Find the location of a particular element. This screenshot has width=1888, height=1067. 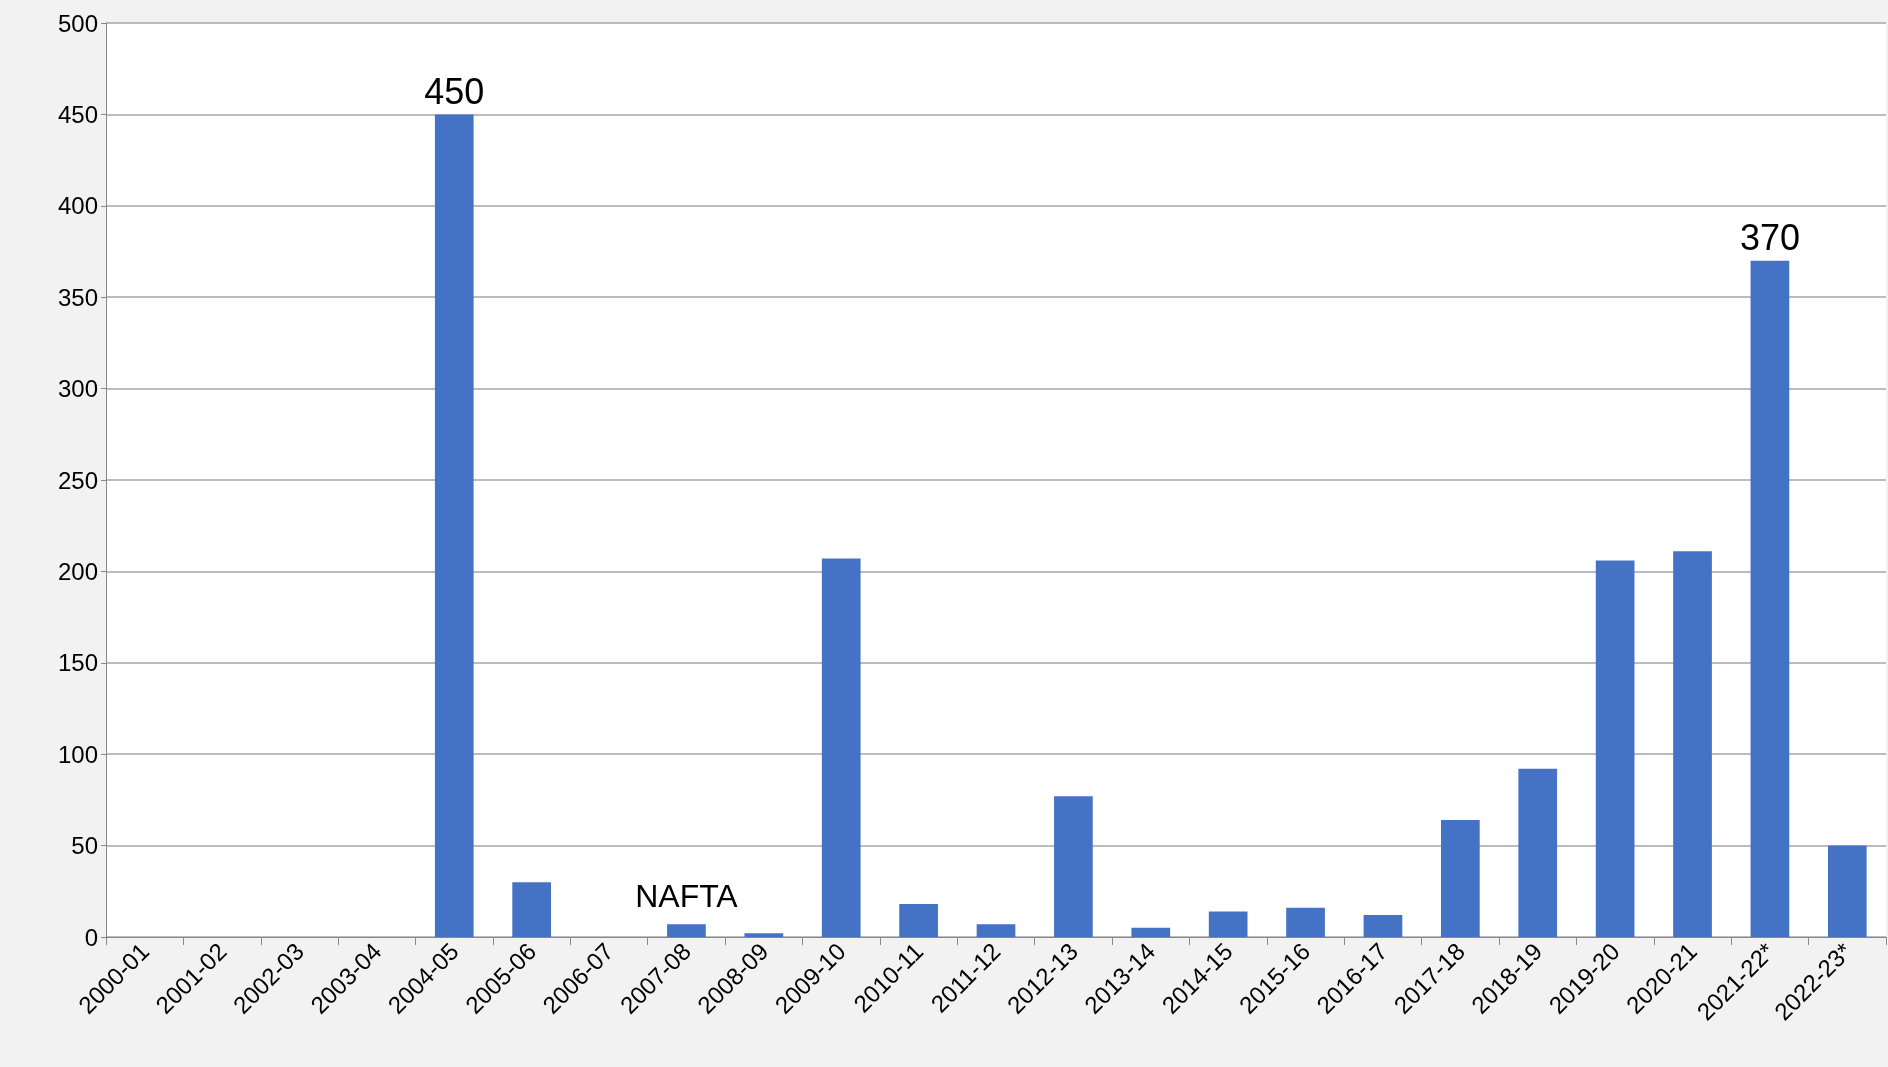

y-tick-label: 250 is located at coordinates (77, 480).